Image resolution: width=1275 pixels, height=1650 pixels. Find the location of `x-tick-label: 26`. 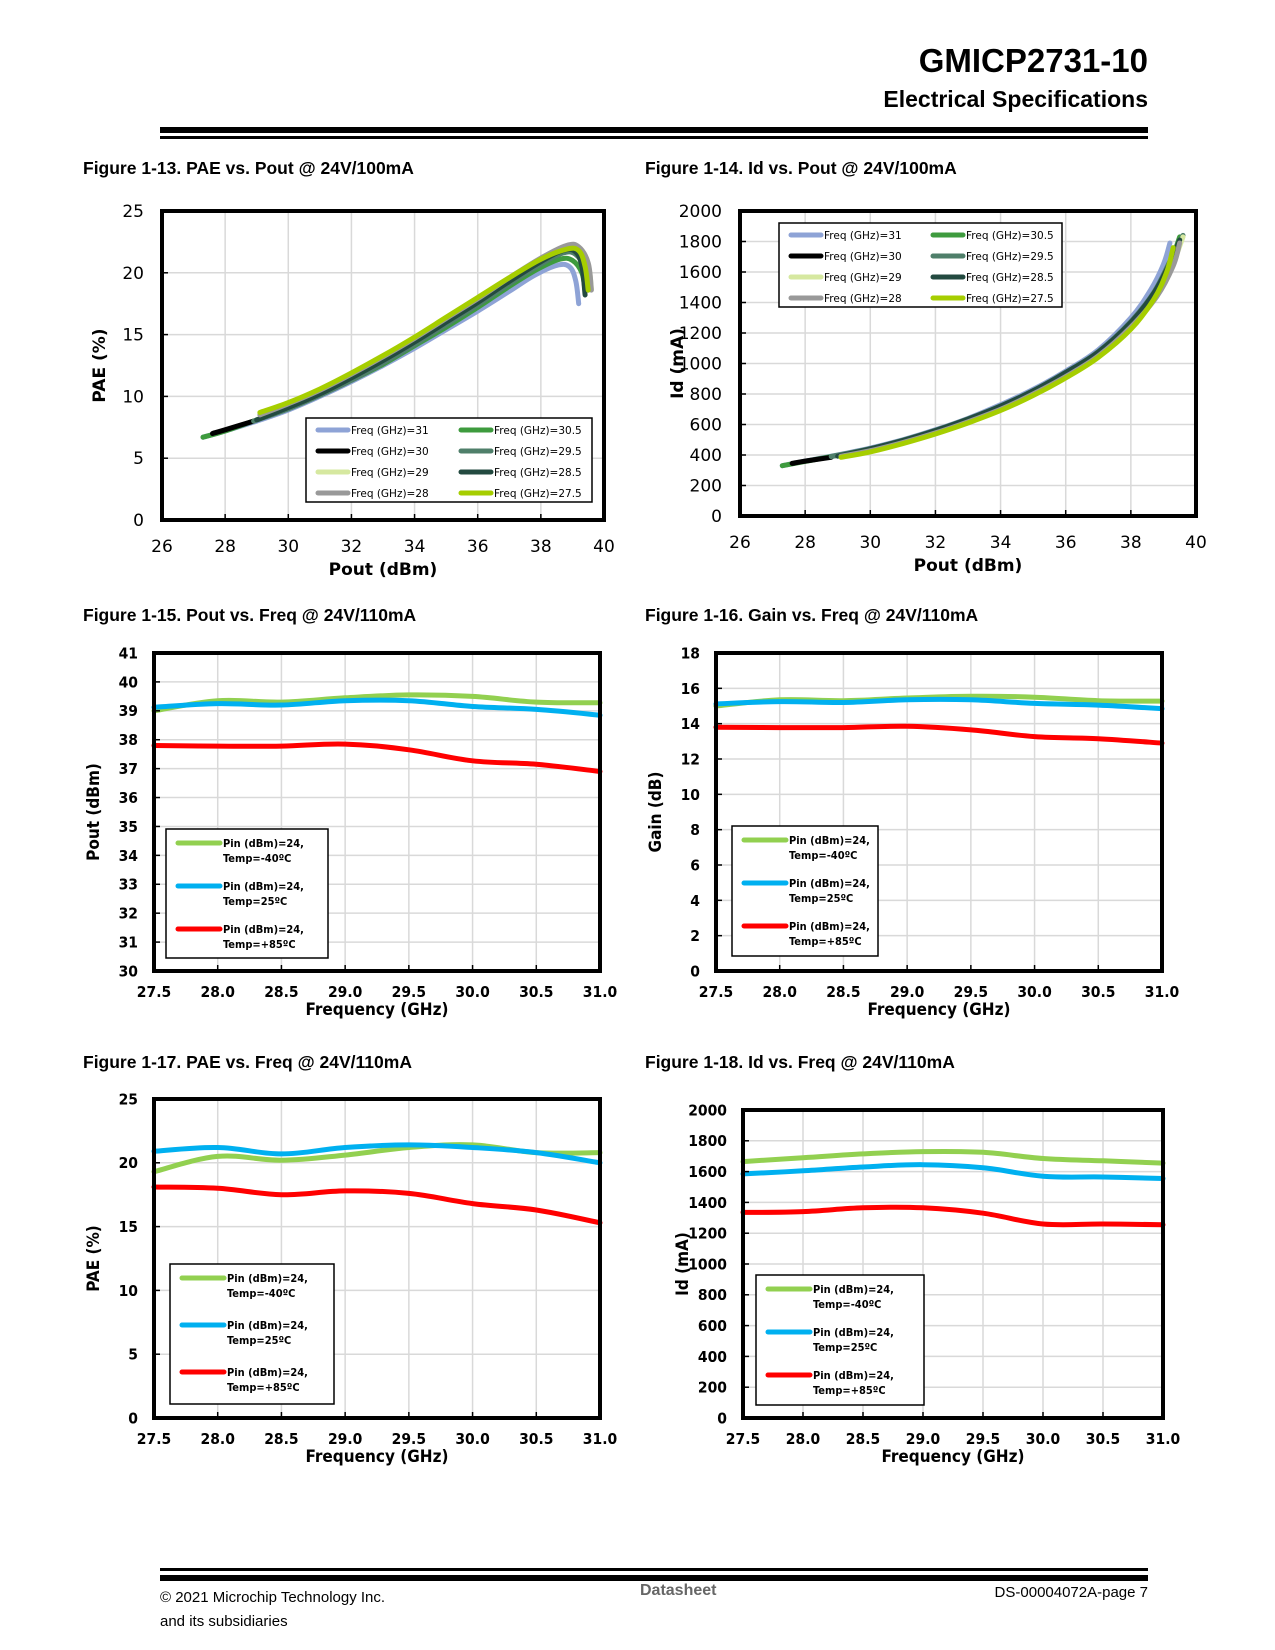

x-tick-label: 26 is located at coordinates (162, 547).